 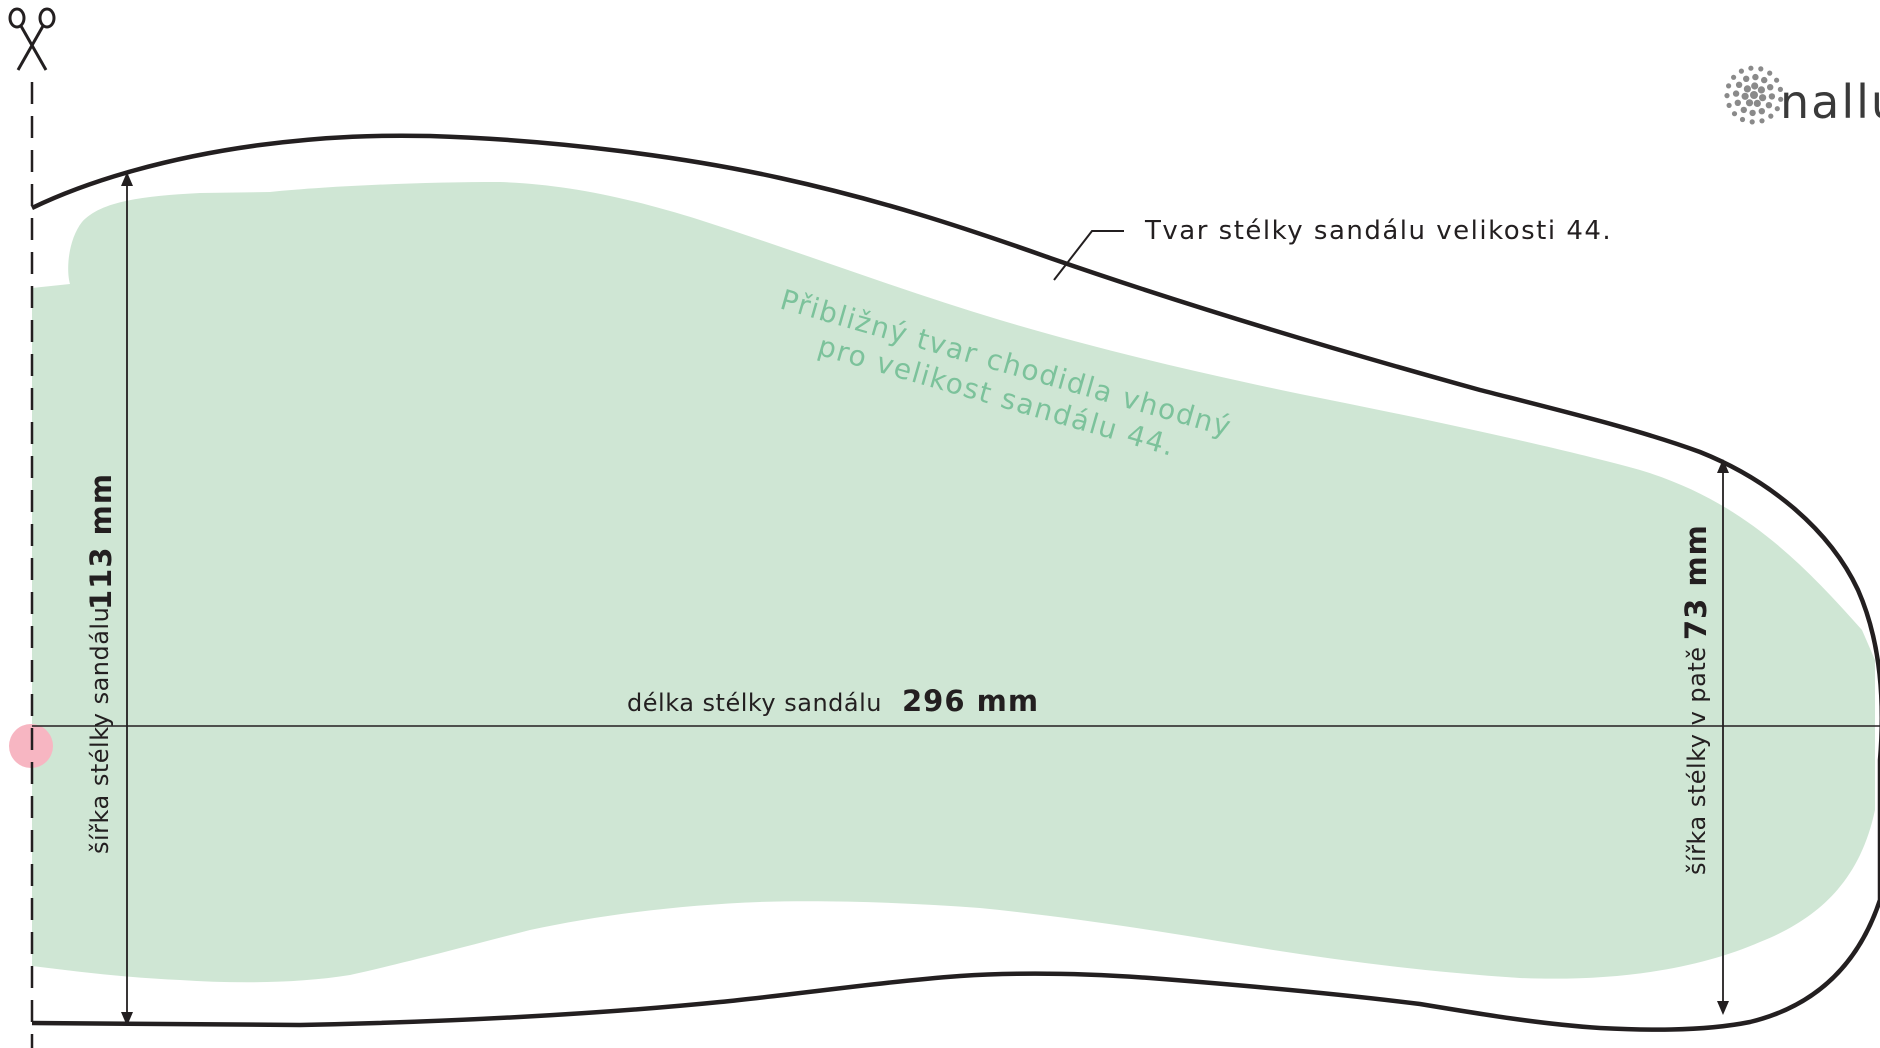 I want to click on outline-label-leader, so click(x=1088, y=255).